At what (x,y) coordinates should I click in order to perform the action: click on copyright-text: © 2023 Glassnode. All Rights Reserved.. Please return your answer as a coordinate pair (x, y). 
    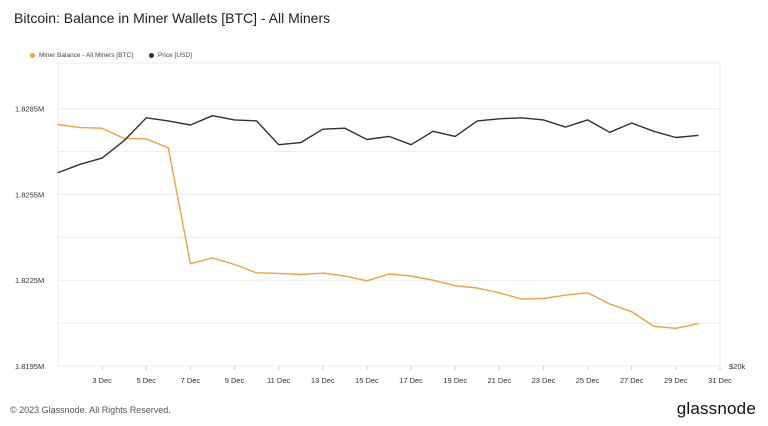
    Looking at the image, I should click on (90, 410).